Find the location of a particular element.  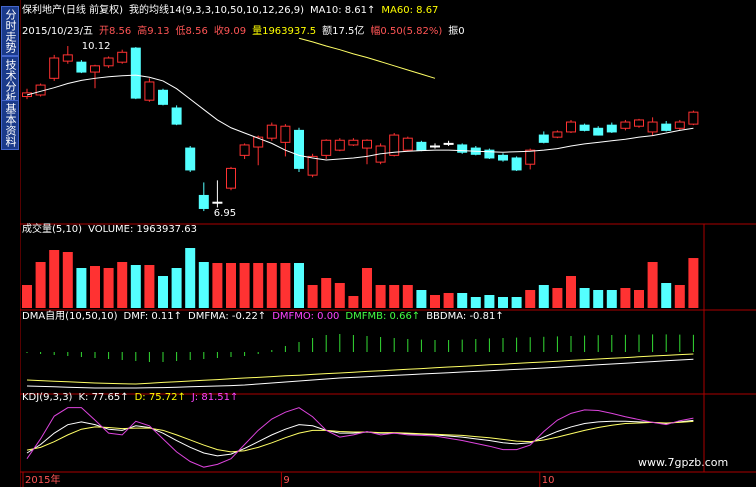

info-item: 2015/10/23/五 is located at coordinates (57, 31).